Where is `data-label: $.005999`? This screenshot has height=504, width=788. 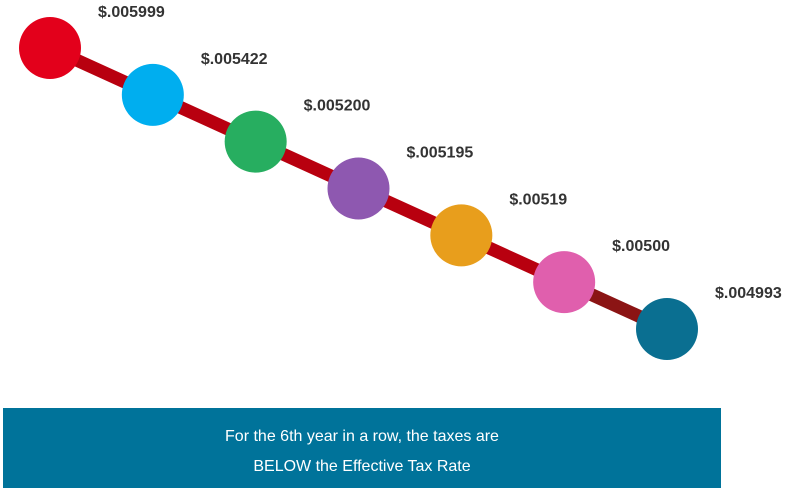 data-label: $.005999 is located at coordinates (131, 12).